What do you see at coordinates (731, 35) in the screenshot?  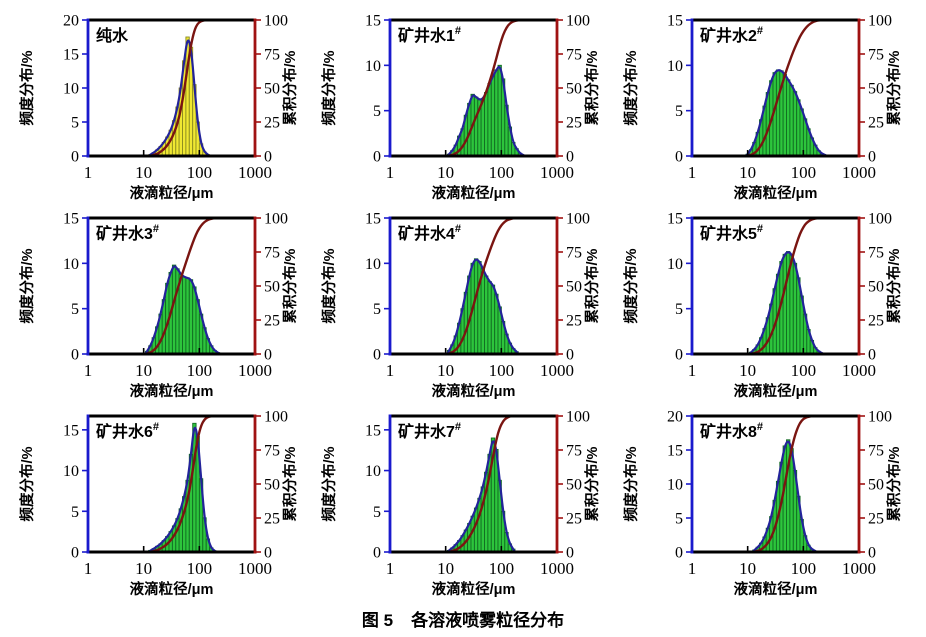 I see `sample-label: 矿井水2#` at bounding box center [731, 35].